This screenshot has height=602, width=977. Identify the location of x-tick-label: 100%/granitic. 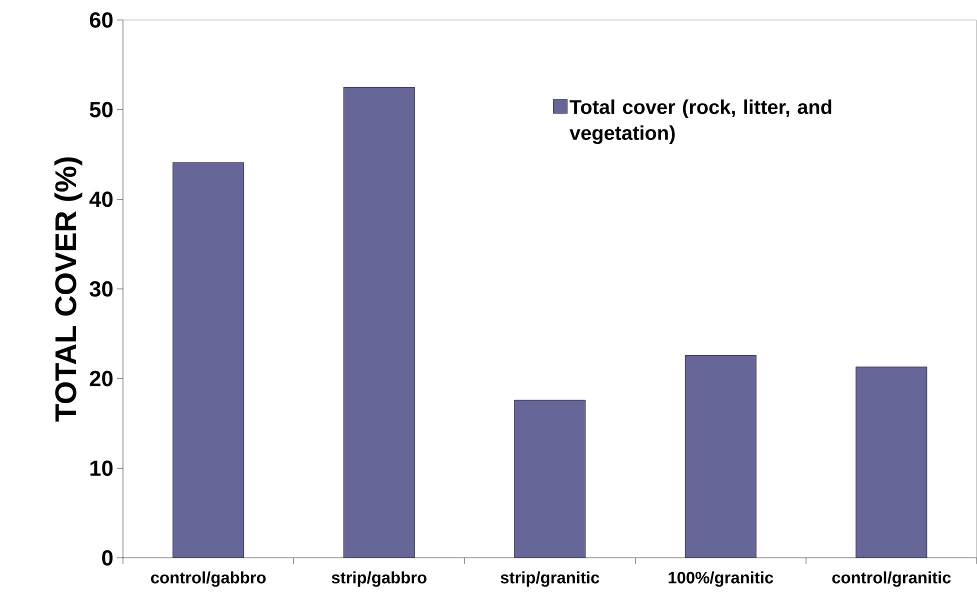
(721, 579).